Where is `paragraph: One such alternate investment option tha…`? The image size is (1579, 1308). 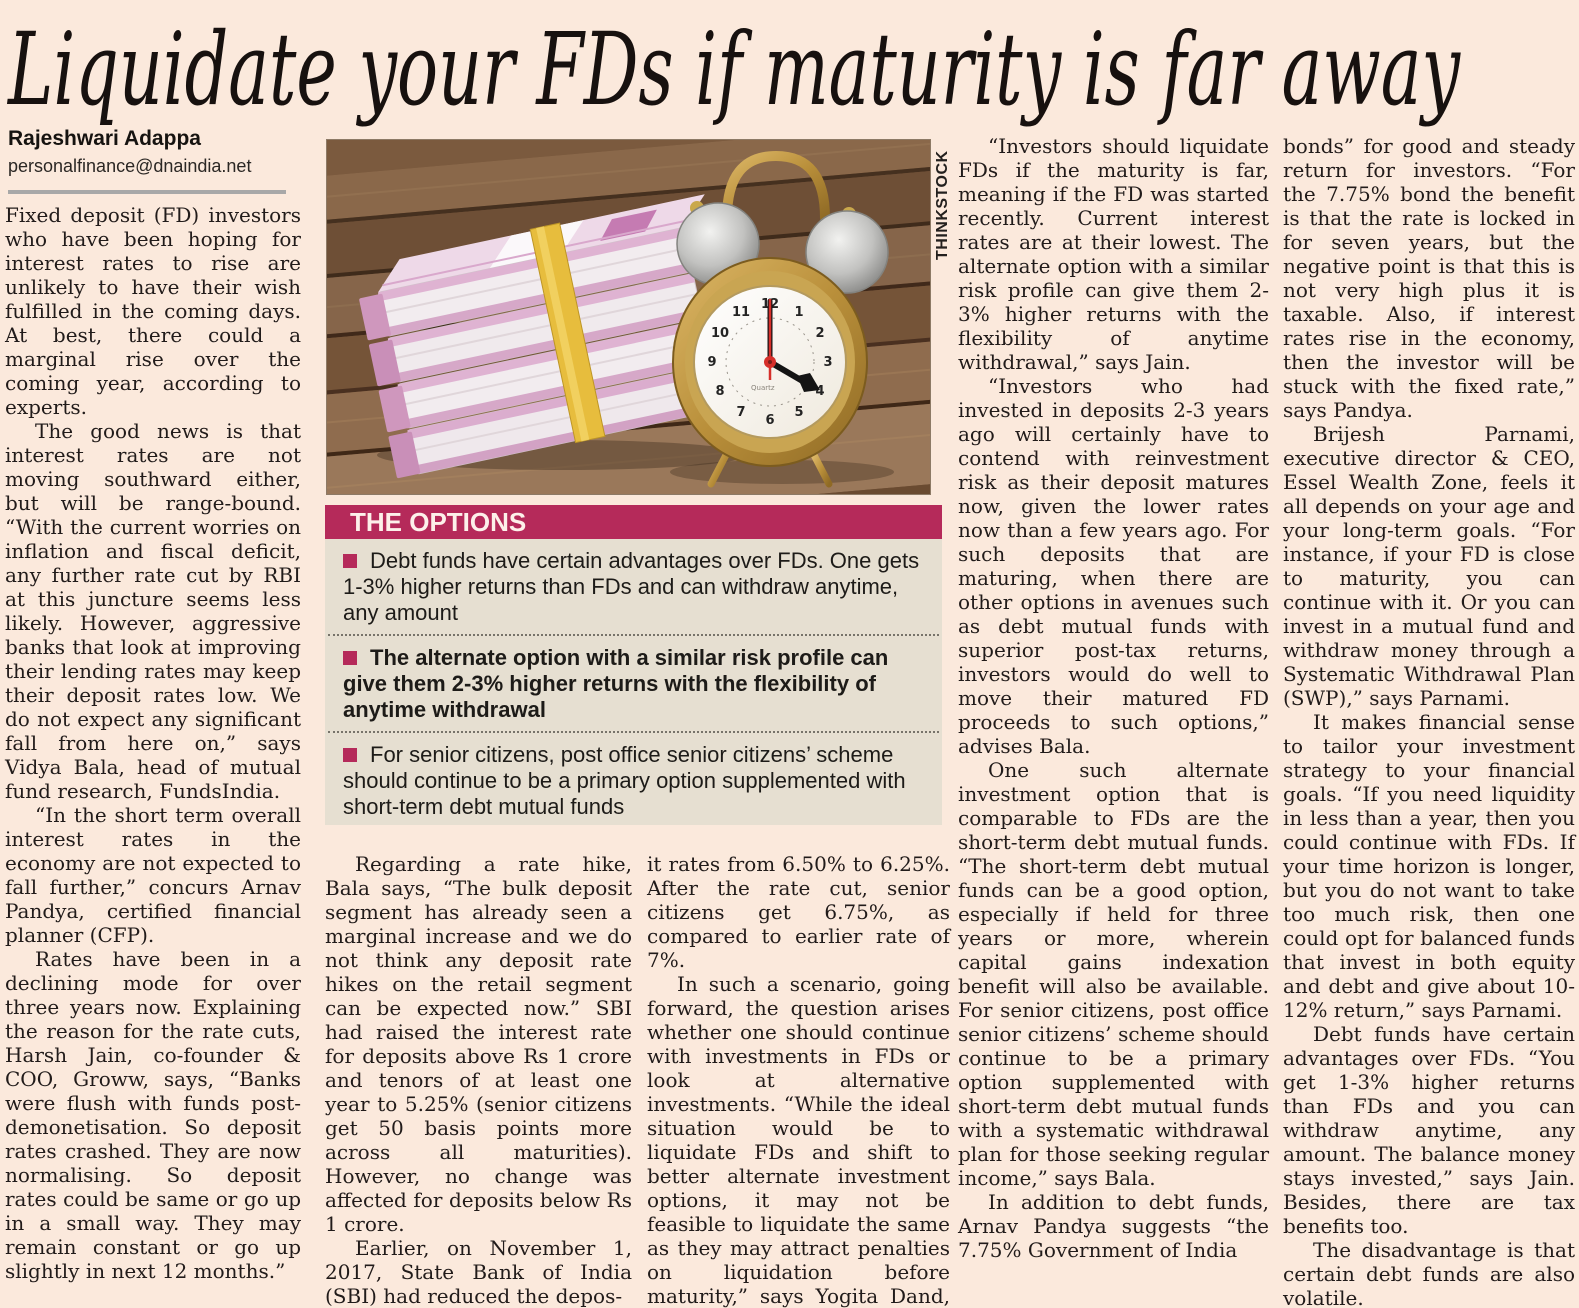 paragraph: One such alternate investment option tha… is located at coordinates (1113, 974).